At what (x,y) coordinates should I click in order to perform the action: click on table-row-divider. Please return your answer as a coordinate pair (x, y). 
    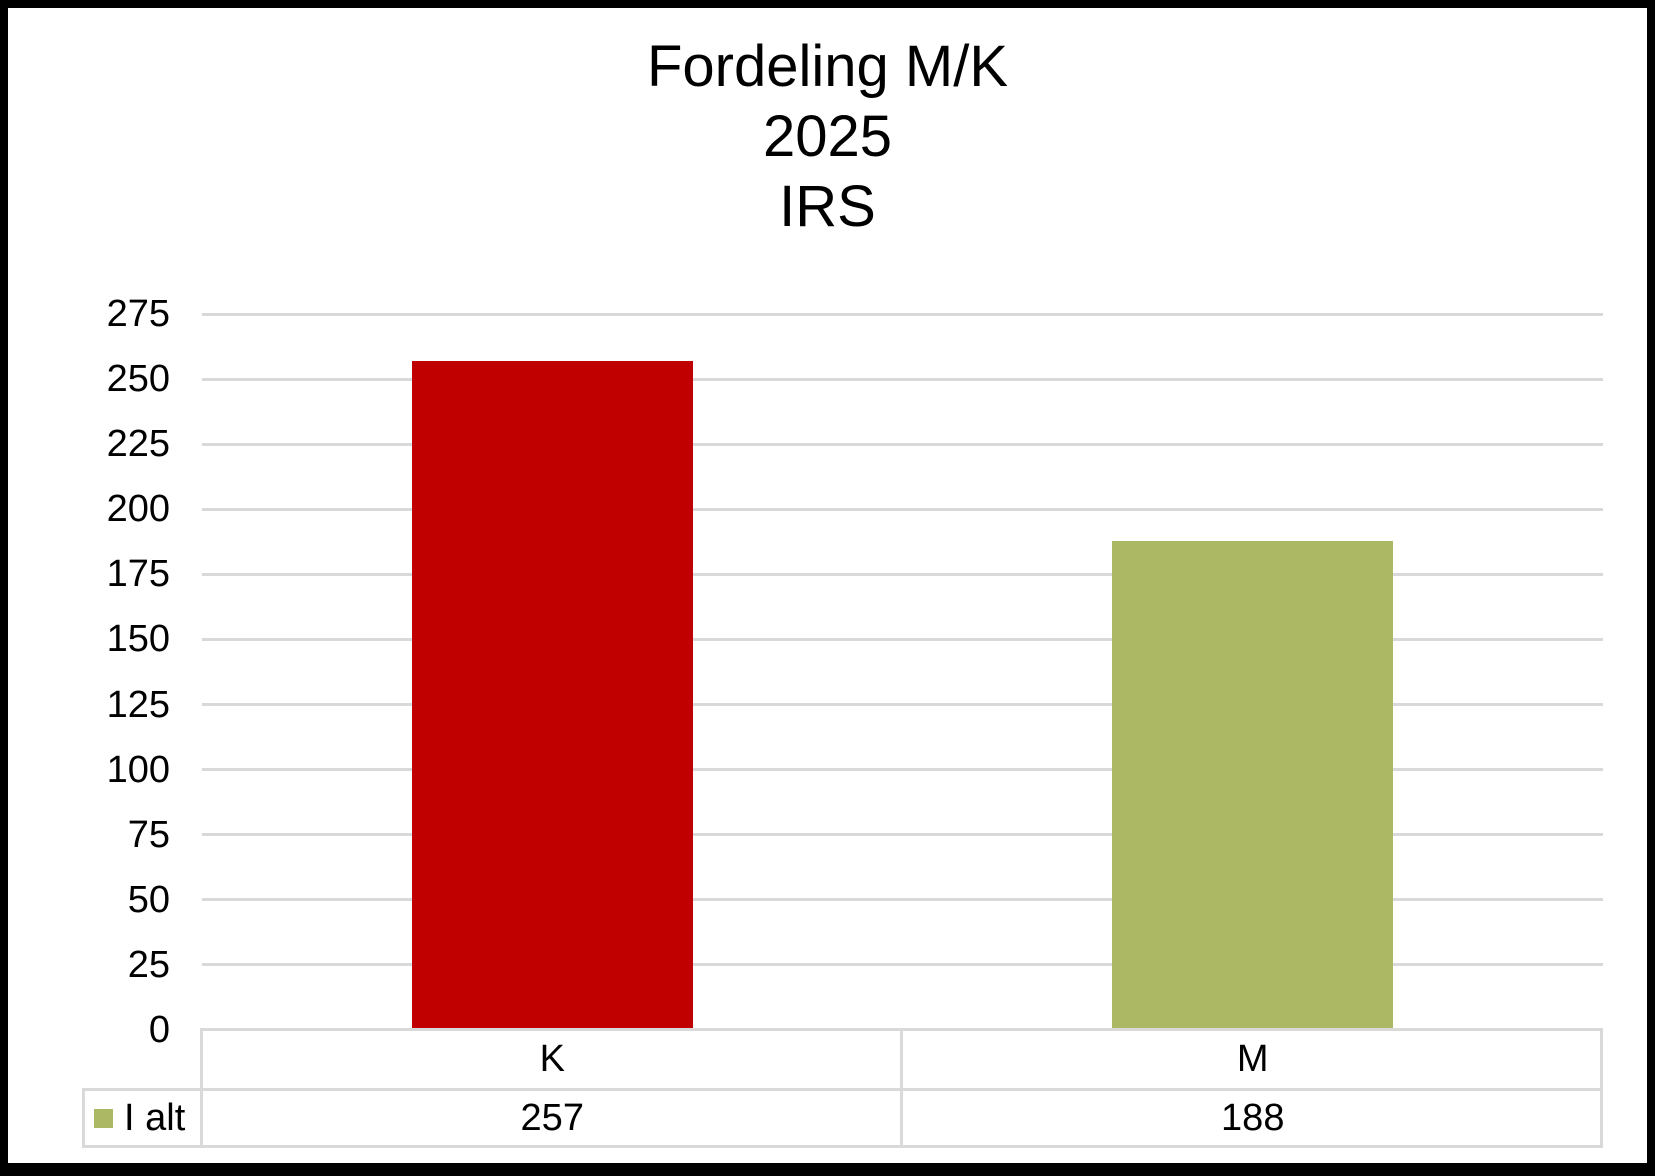
    Looking at the image, I should click on (842, 1089).